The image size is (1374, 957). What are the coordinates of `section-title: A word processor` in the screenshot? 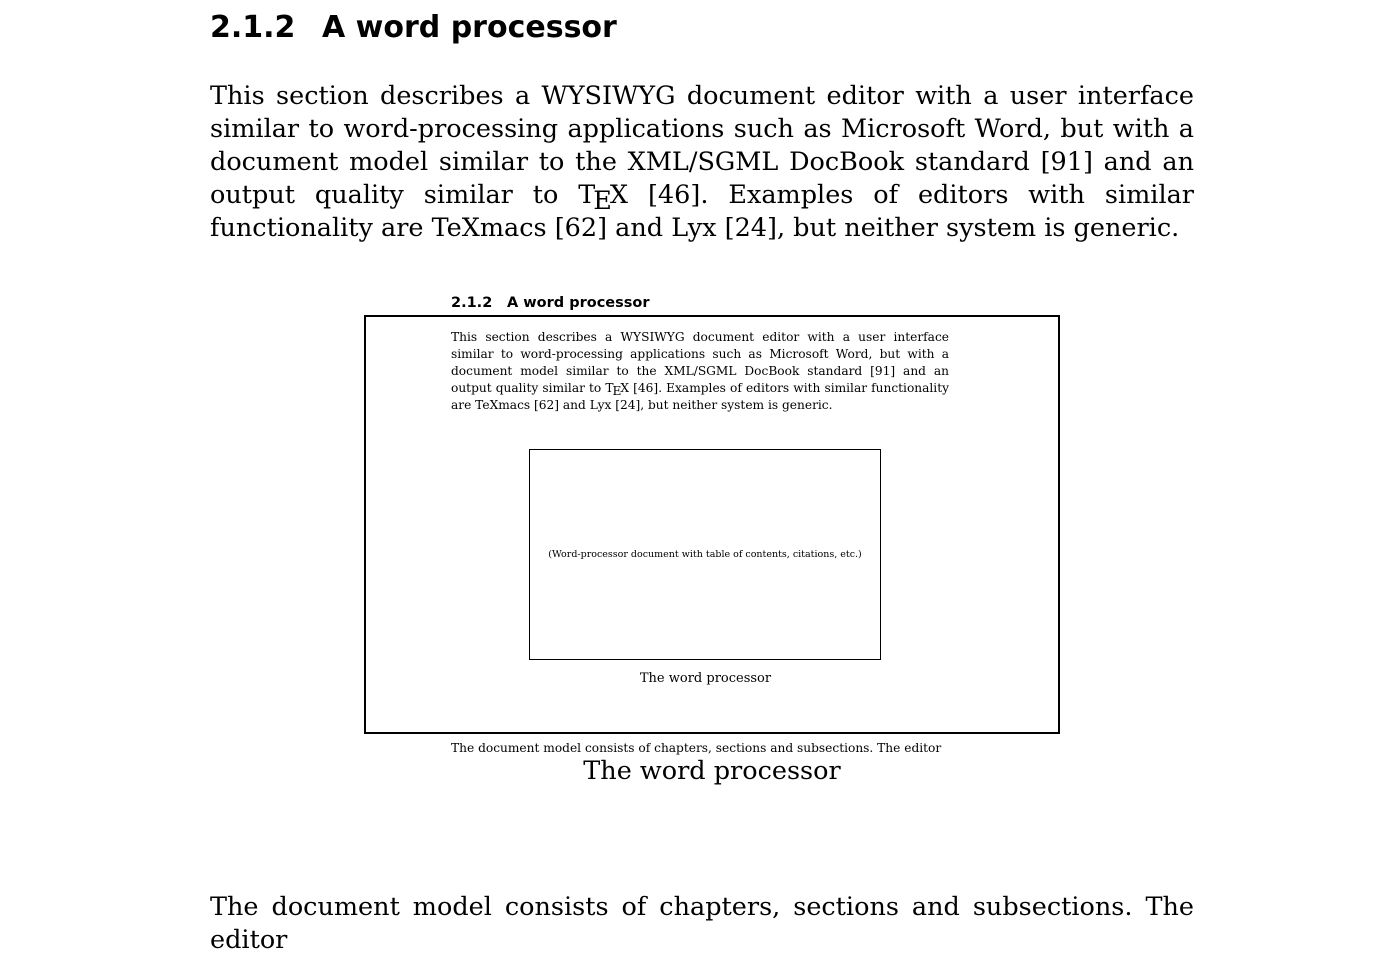 It's located at (469, 27).